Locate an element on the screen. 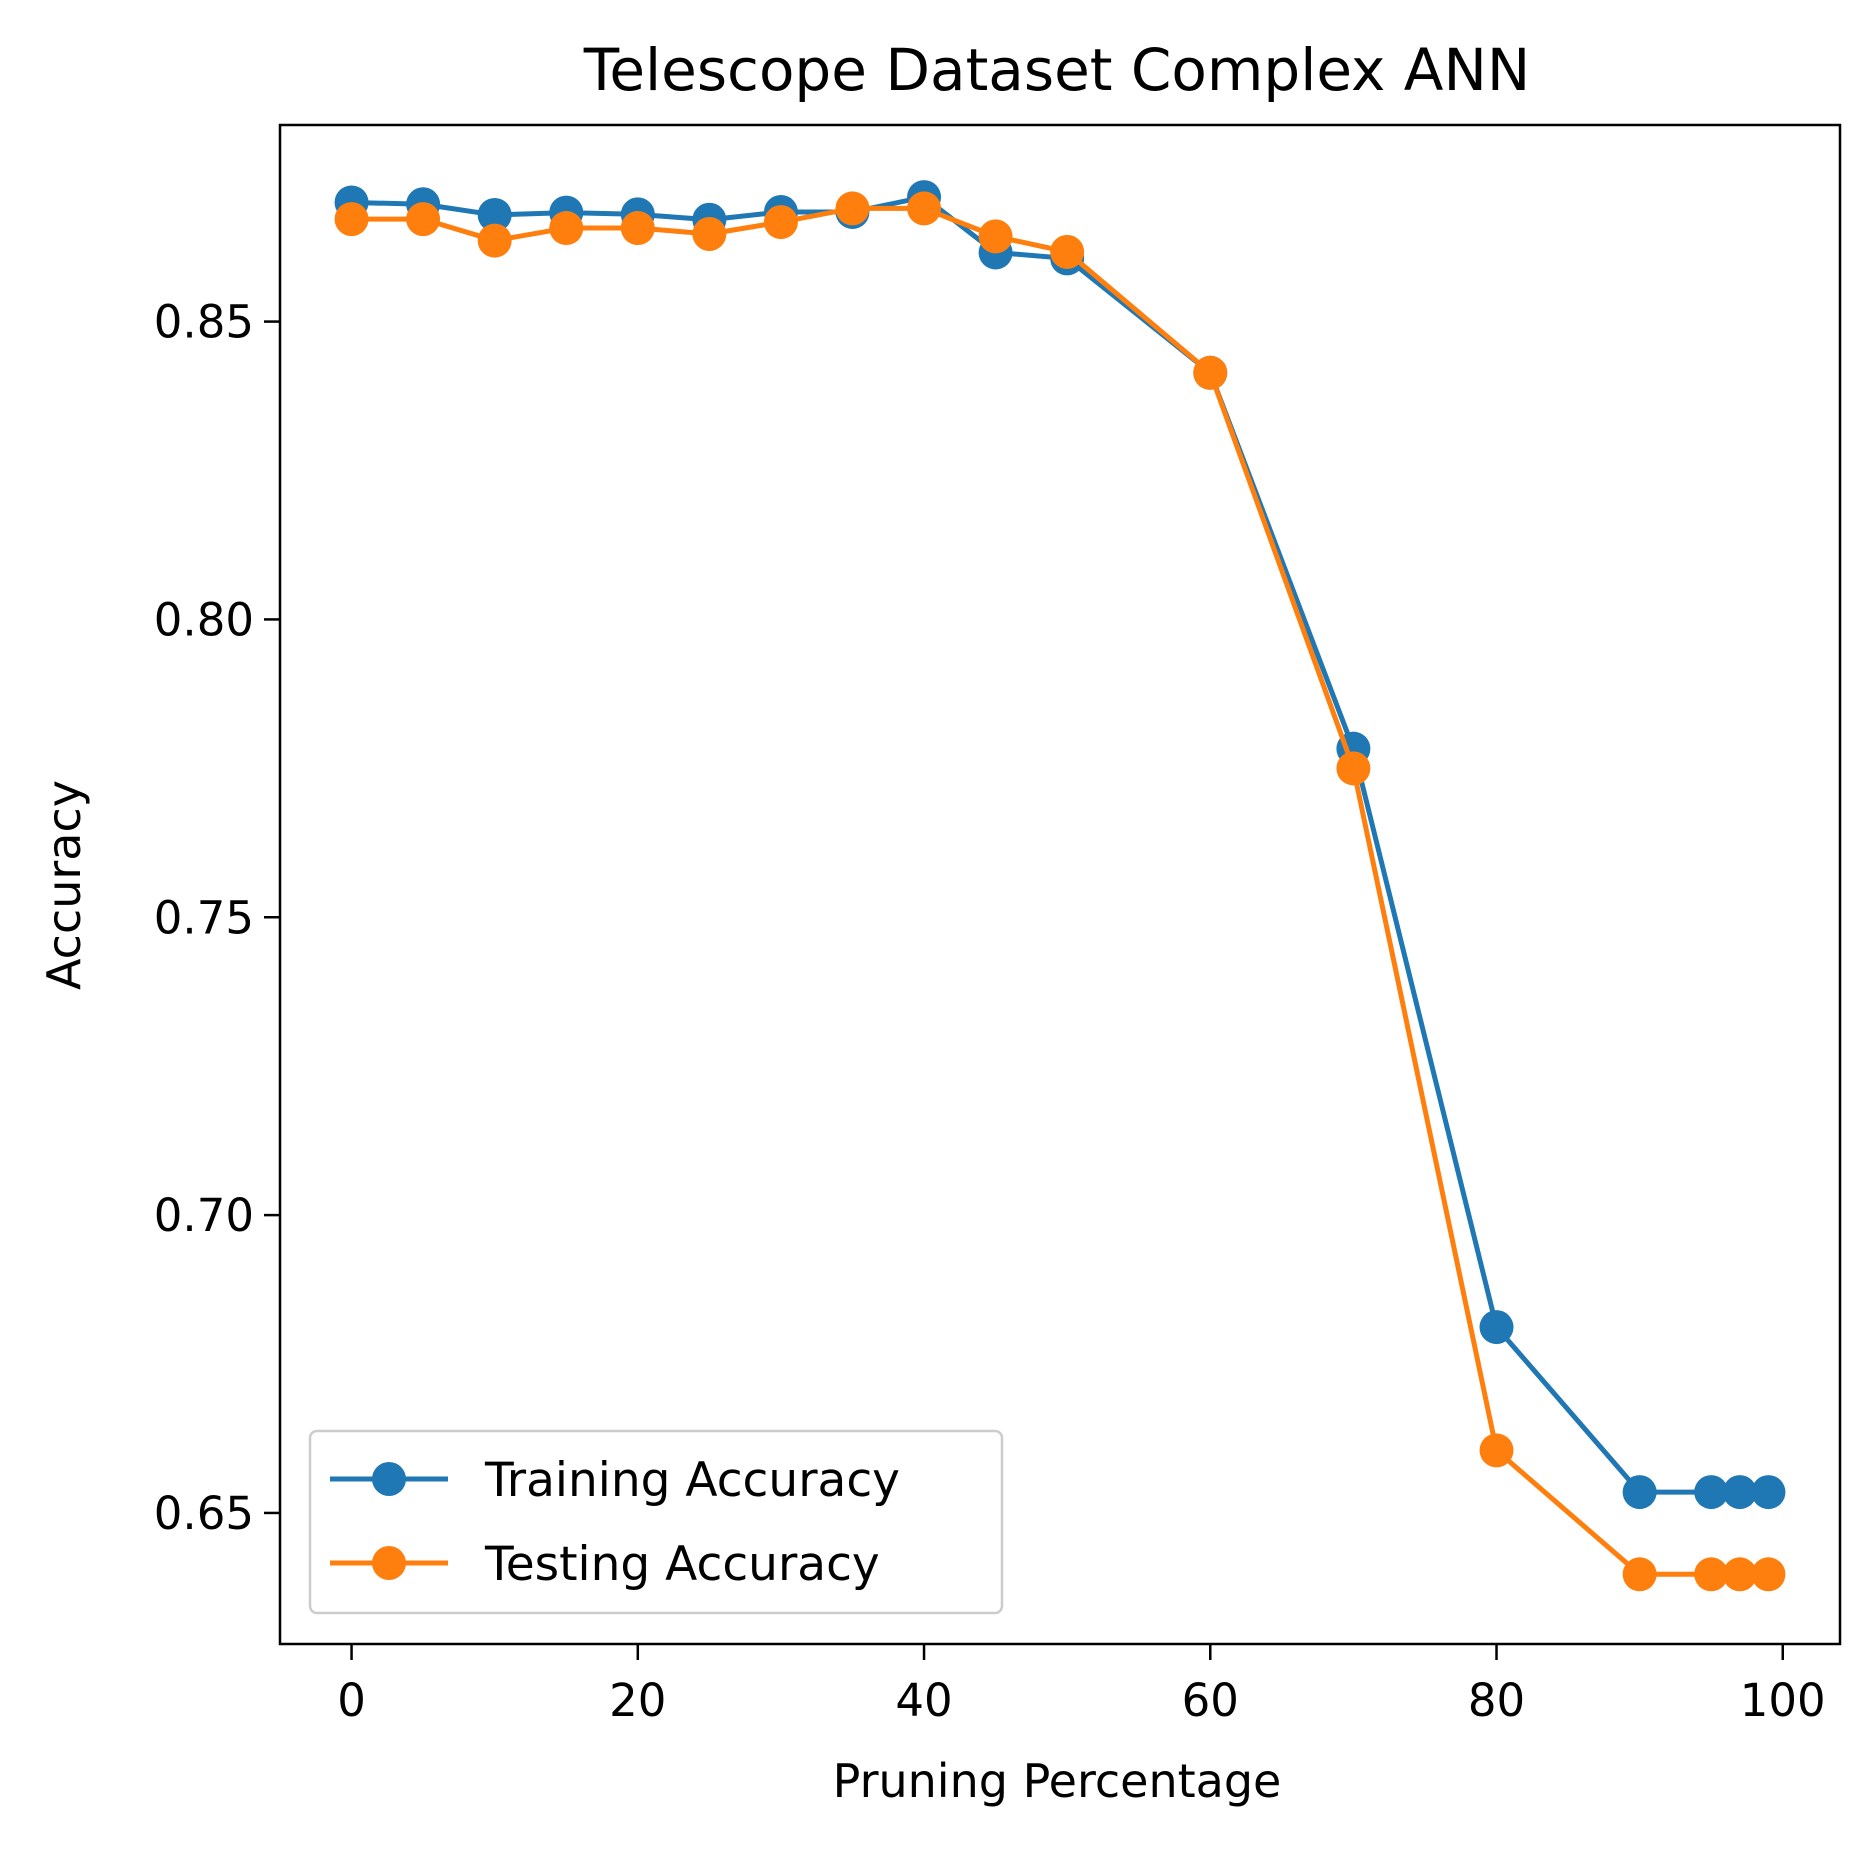 The image size is (1868, 1849). legend: Training Accuracy Testing Accuracy is located at coordinates (656, 1522).